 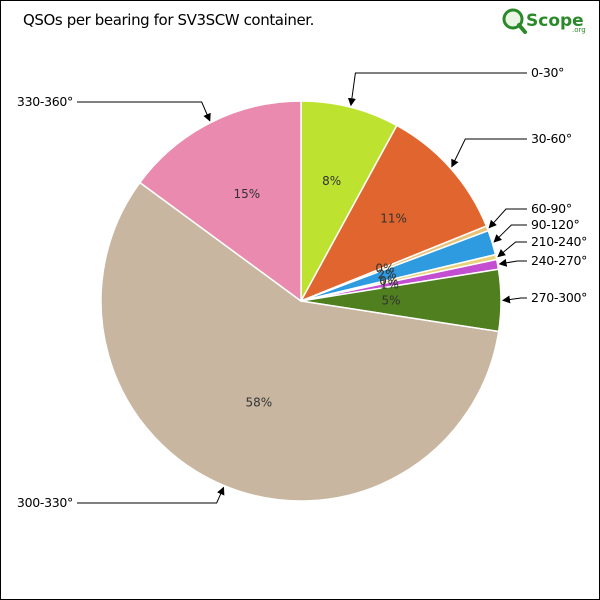 What do you see at coordinates (258, 403) in the screenshot?
I see `slice-percent-label: 58%` at bounding box center [258, 403].